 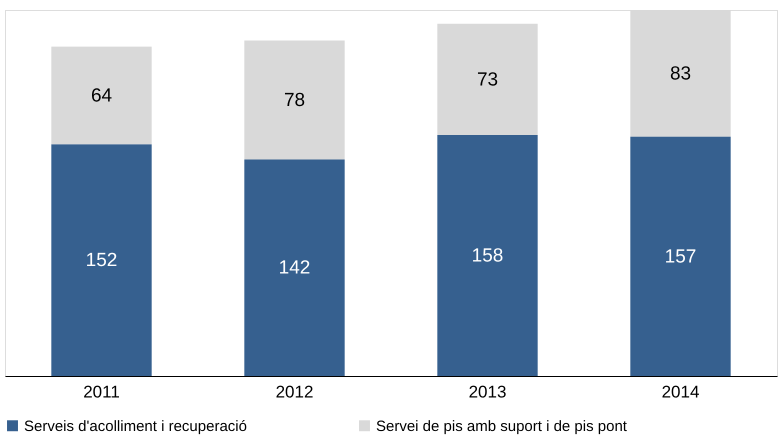 I want to click on x-tick-label: 2011, so click(x=101, y=392).